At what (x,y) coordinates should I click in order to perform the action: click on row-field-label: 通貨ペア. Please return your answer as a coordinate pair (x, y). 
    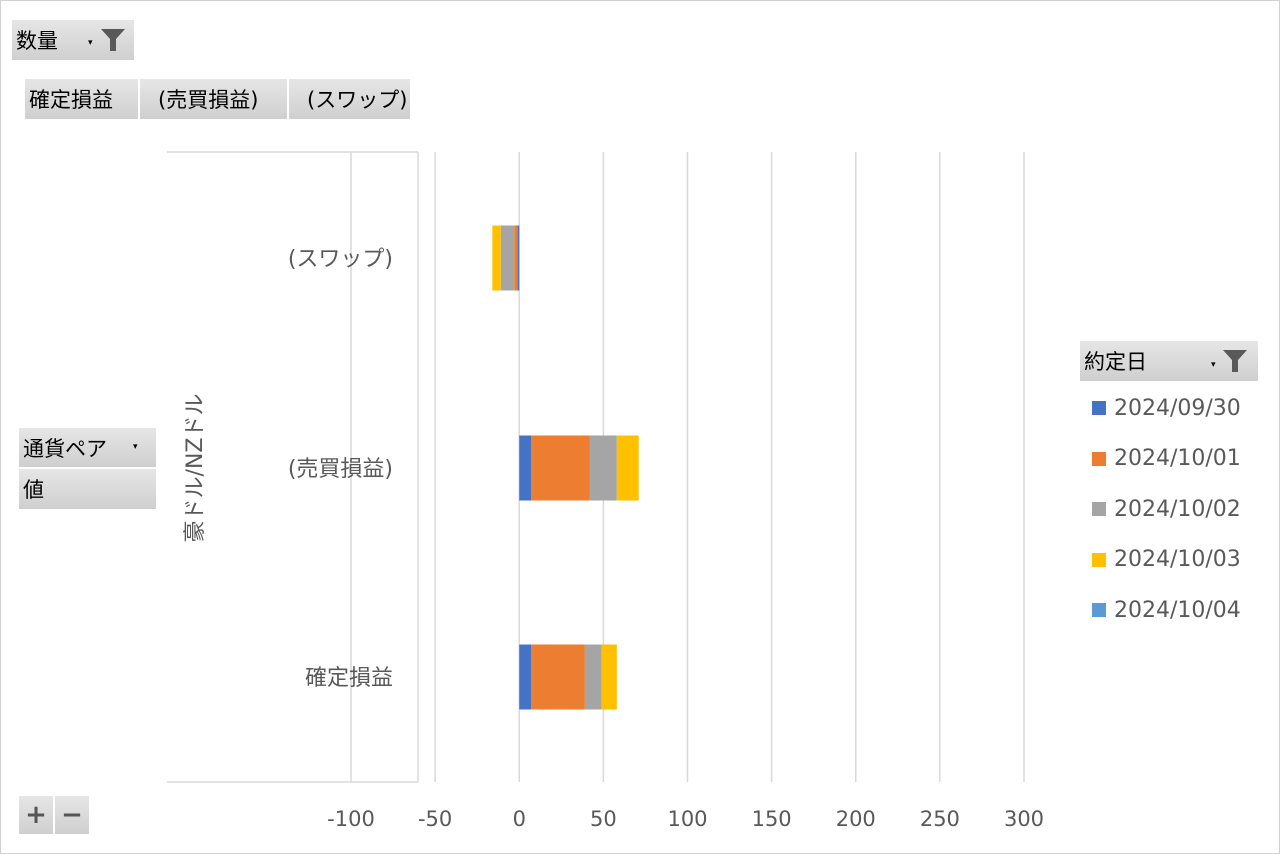
    Looking at the image, I should click on (65, 448).